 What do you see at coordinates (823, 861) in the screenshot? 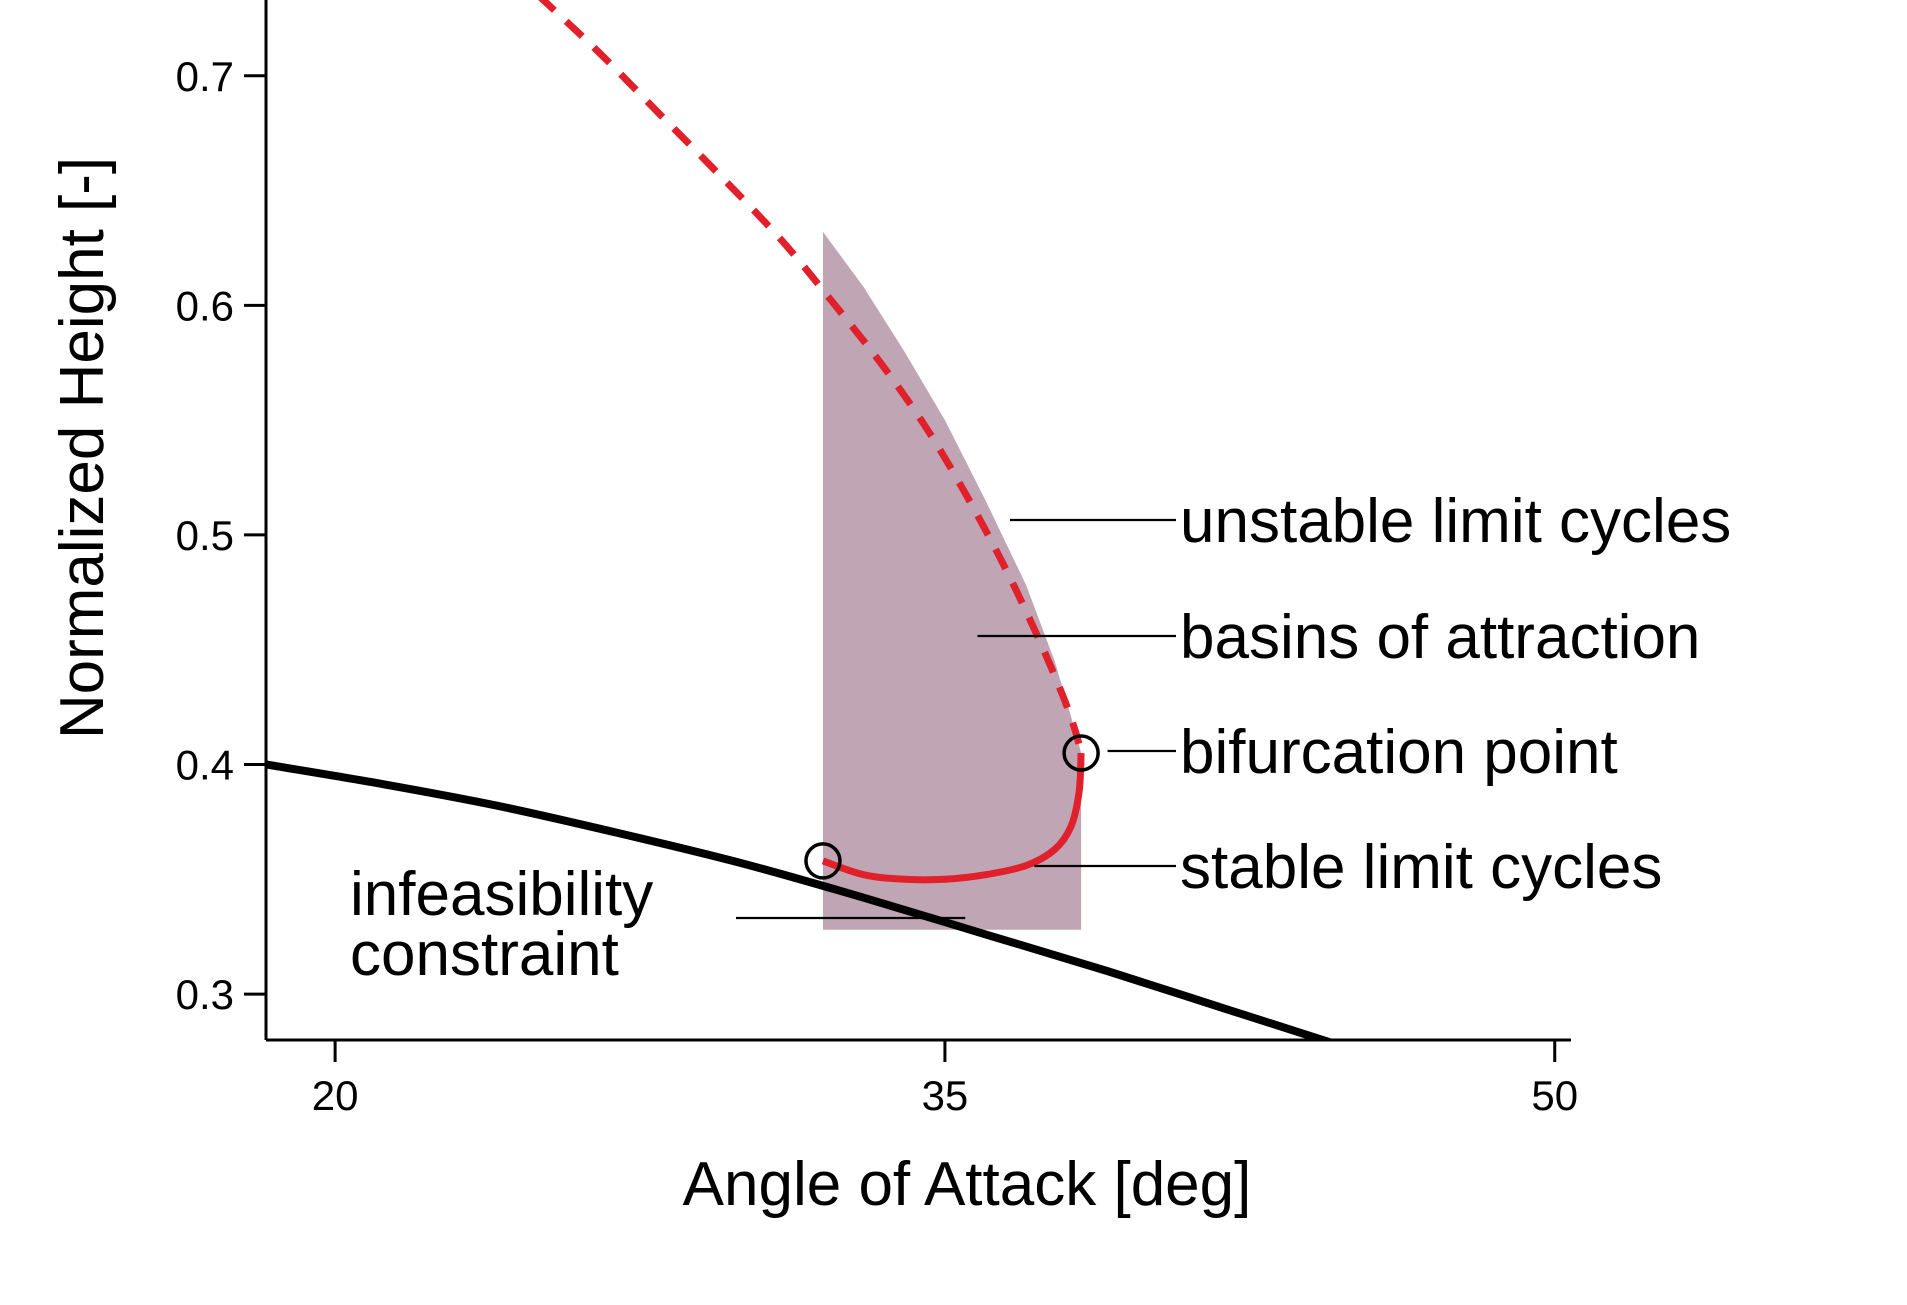
I see `infeasibility-intersection-marker` at bounding box center [823, 861].